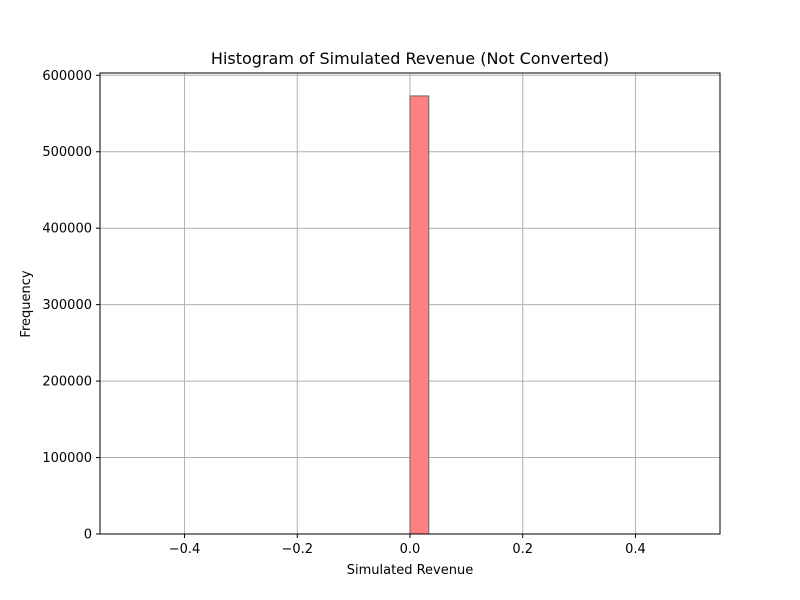  Describe the element at coordinates (67, 229) in the screenshot. I see `y-tick-label: 400000` at that location.